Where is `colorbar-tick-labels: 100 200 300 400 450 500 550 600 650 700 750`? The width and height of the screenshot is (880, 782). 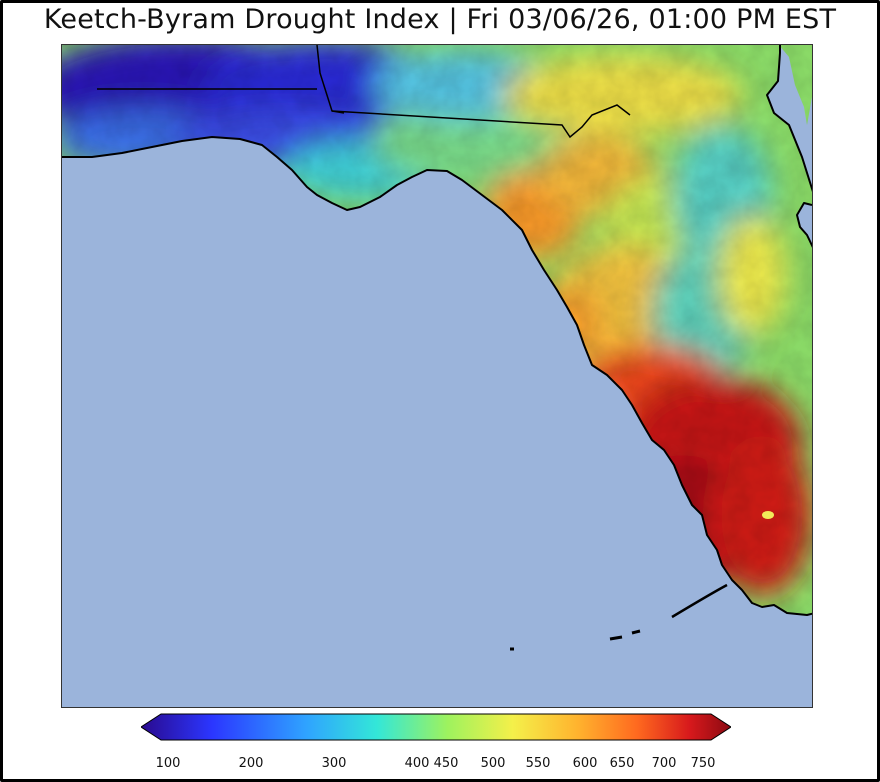 colorbar-tick-labels: 100 200 300 400 450 500 550 600 650 700 750 is located at coordinates (440, 766).